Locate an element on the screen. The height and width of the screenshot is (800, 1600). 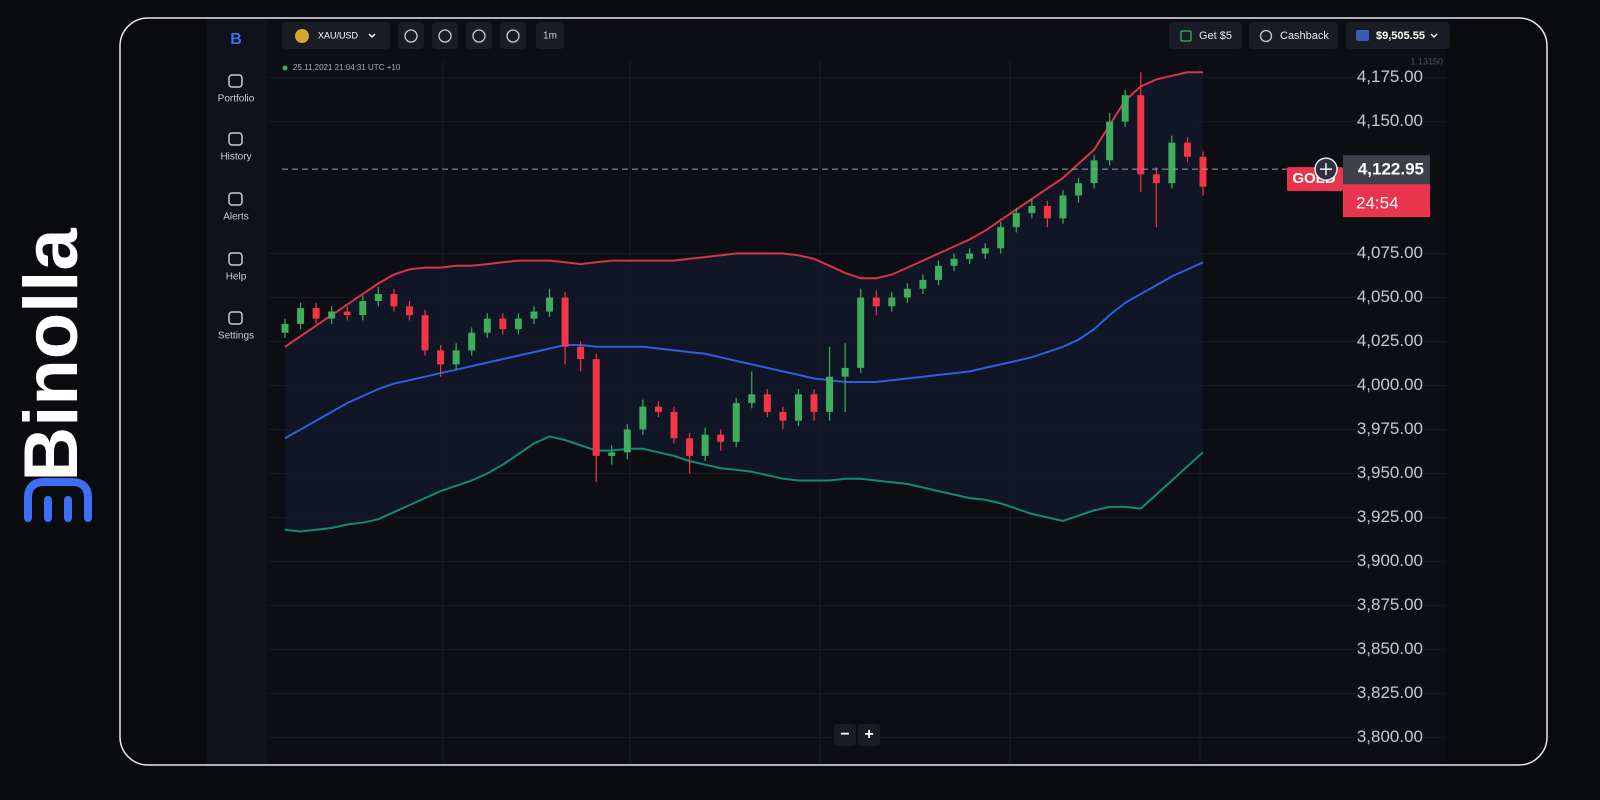
price-tag is located at coordinates (1386, 170).